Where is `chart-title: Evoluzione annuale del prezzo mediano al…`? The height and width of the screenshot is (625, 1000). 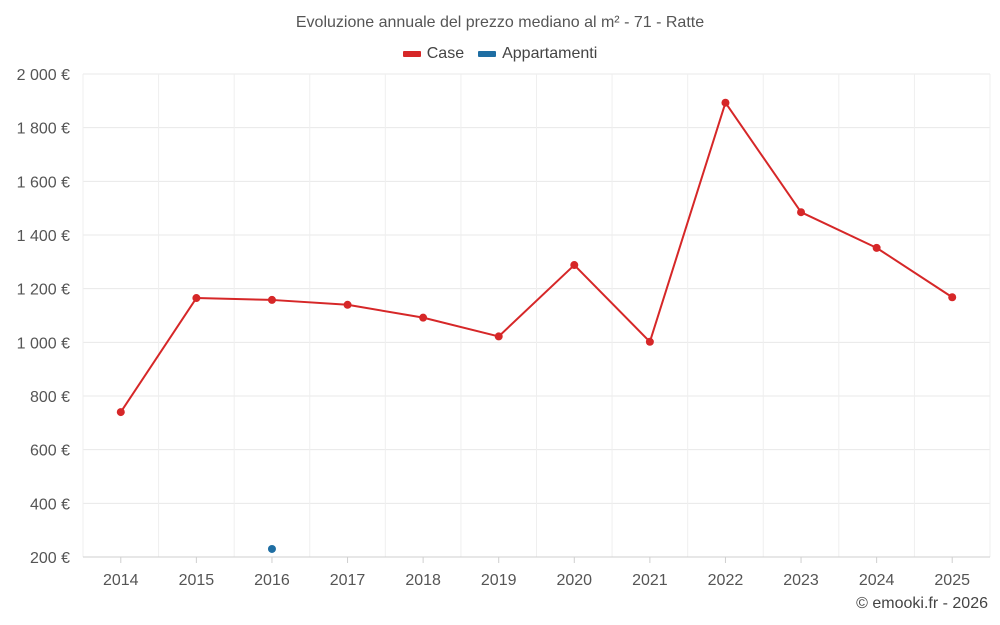
chart-title: Evoluzione annuale del prezzo mediano al… is located at coordinates (500, 22).